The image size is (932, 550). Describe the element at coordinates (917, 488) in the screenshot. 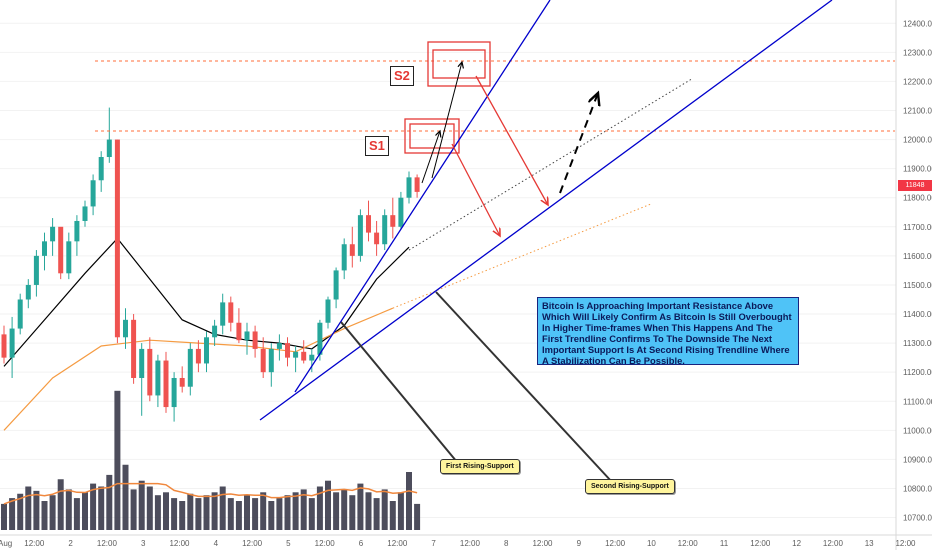

I see `price-tick-label: 10800.00` at that location.